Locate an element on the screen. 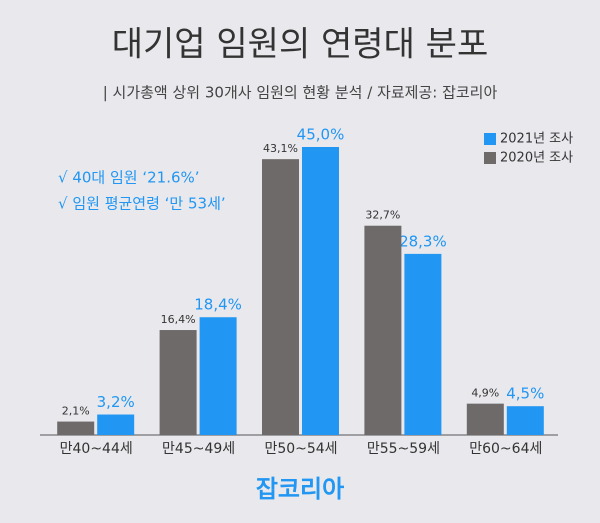 This screenshot has width=600, height=523. value-label: 43,1% is located at coordinates (280, 148).